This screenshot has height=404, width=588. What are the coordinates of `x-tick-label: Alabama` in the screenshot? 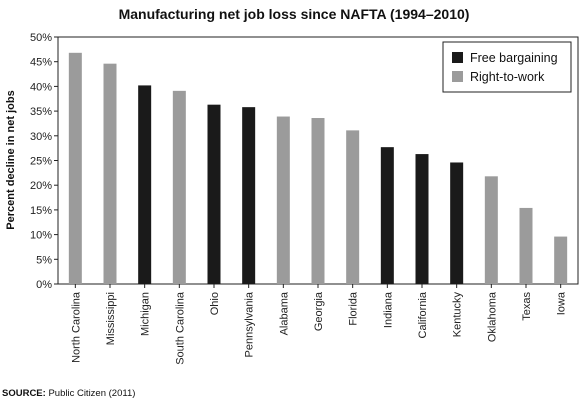 It's located at (284, 313).